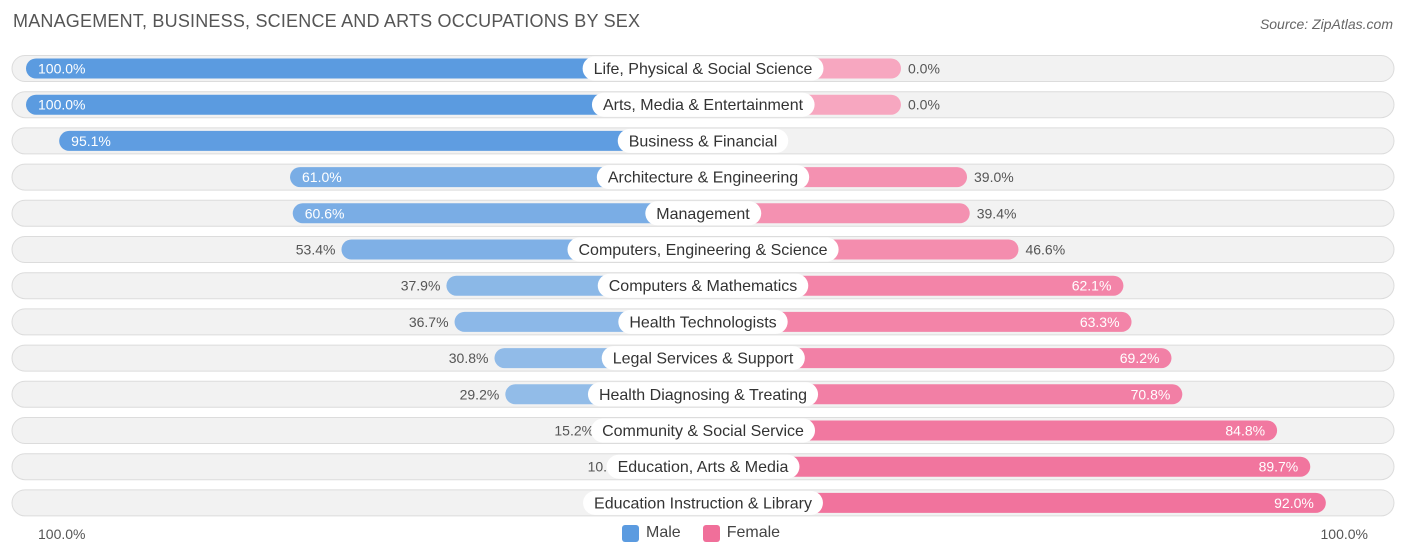 The height and width of the screenshot is (559, 1406). I want to click on male-value-label: 60.6%, so click(325, 213).